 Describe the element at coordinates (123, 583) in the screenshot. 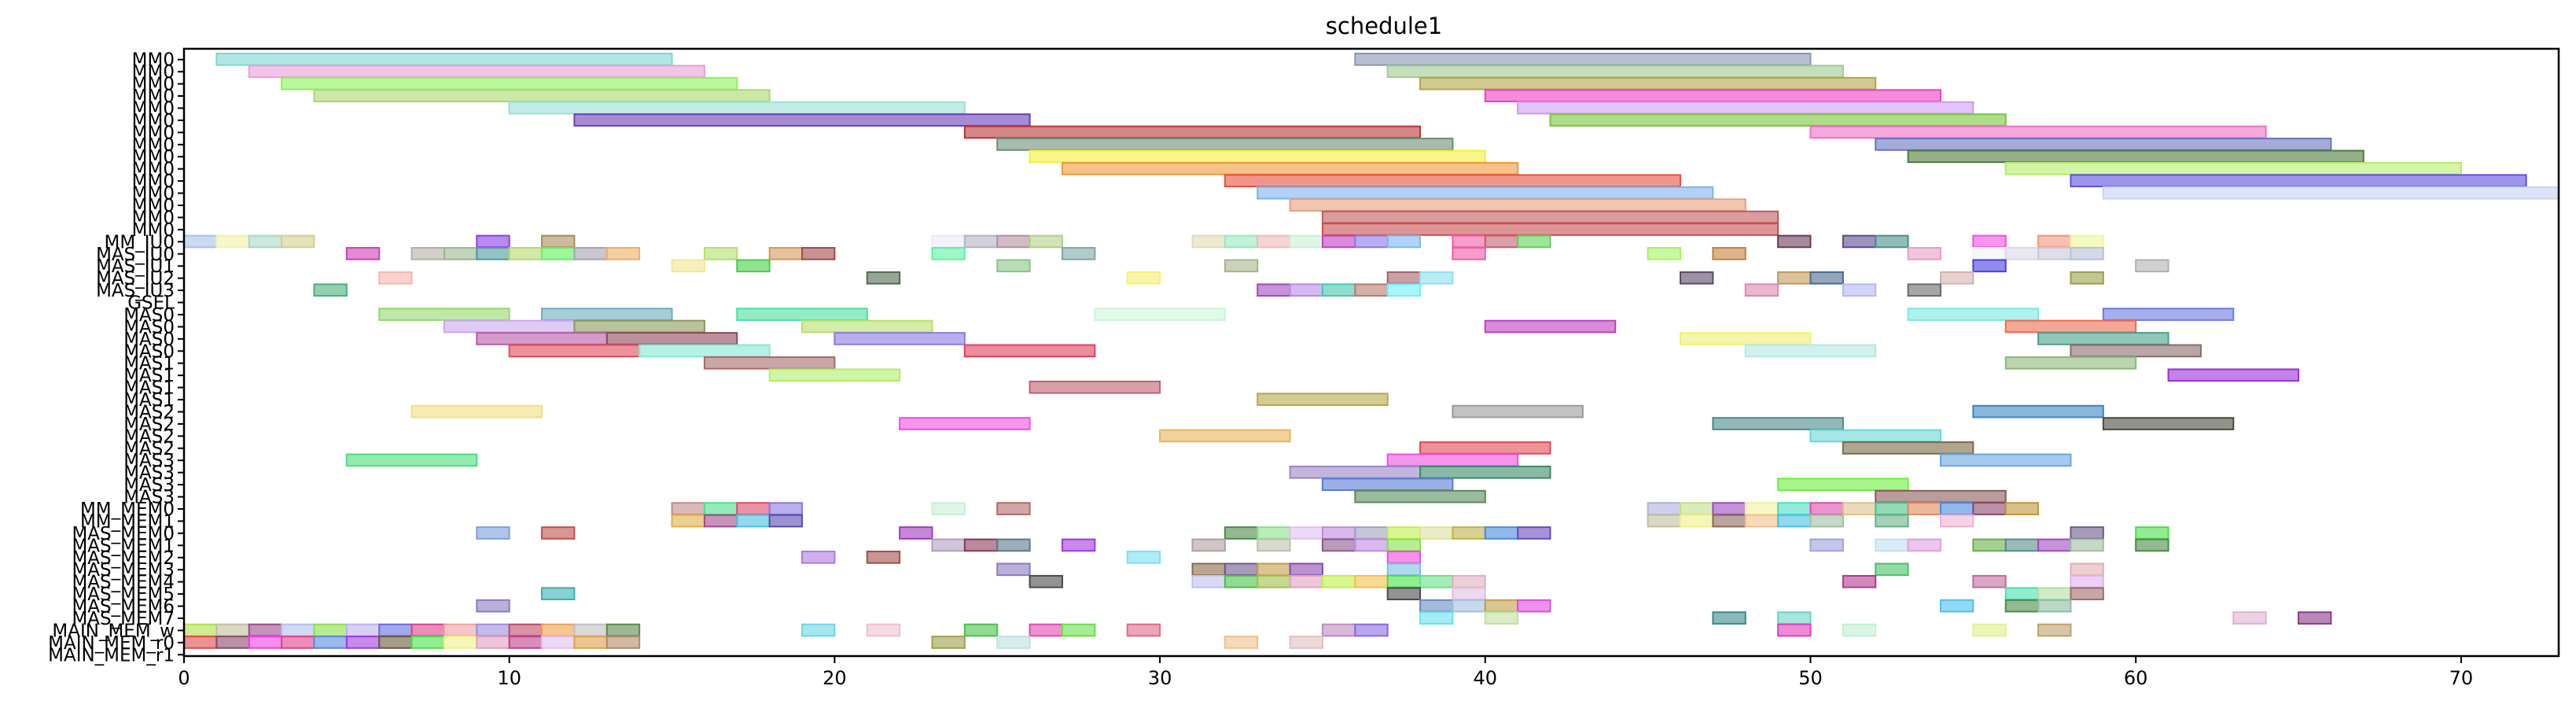

I see `y-tick-label: MAS_MEM4` at that location.